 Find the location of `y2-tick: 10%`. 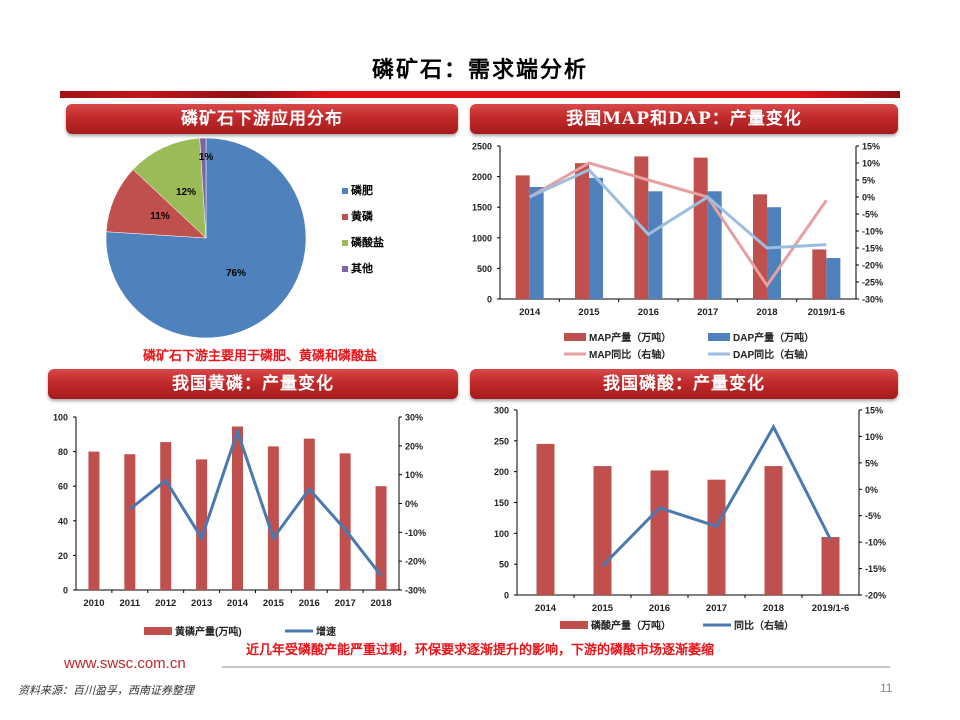

y2-tick: 10% is located at coordinates (414, 475).